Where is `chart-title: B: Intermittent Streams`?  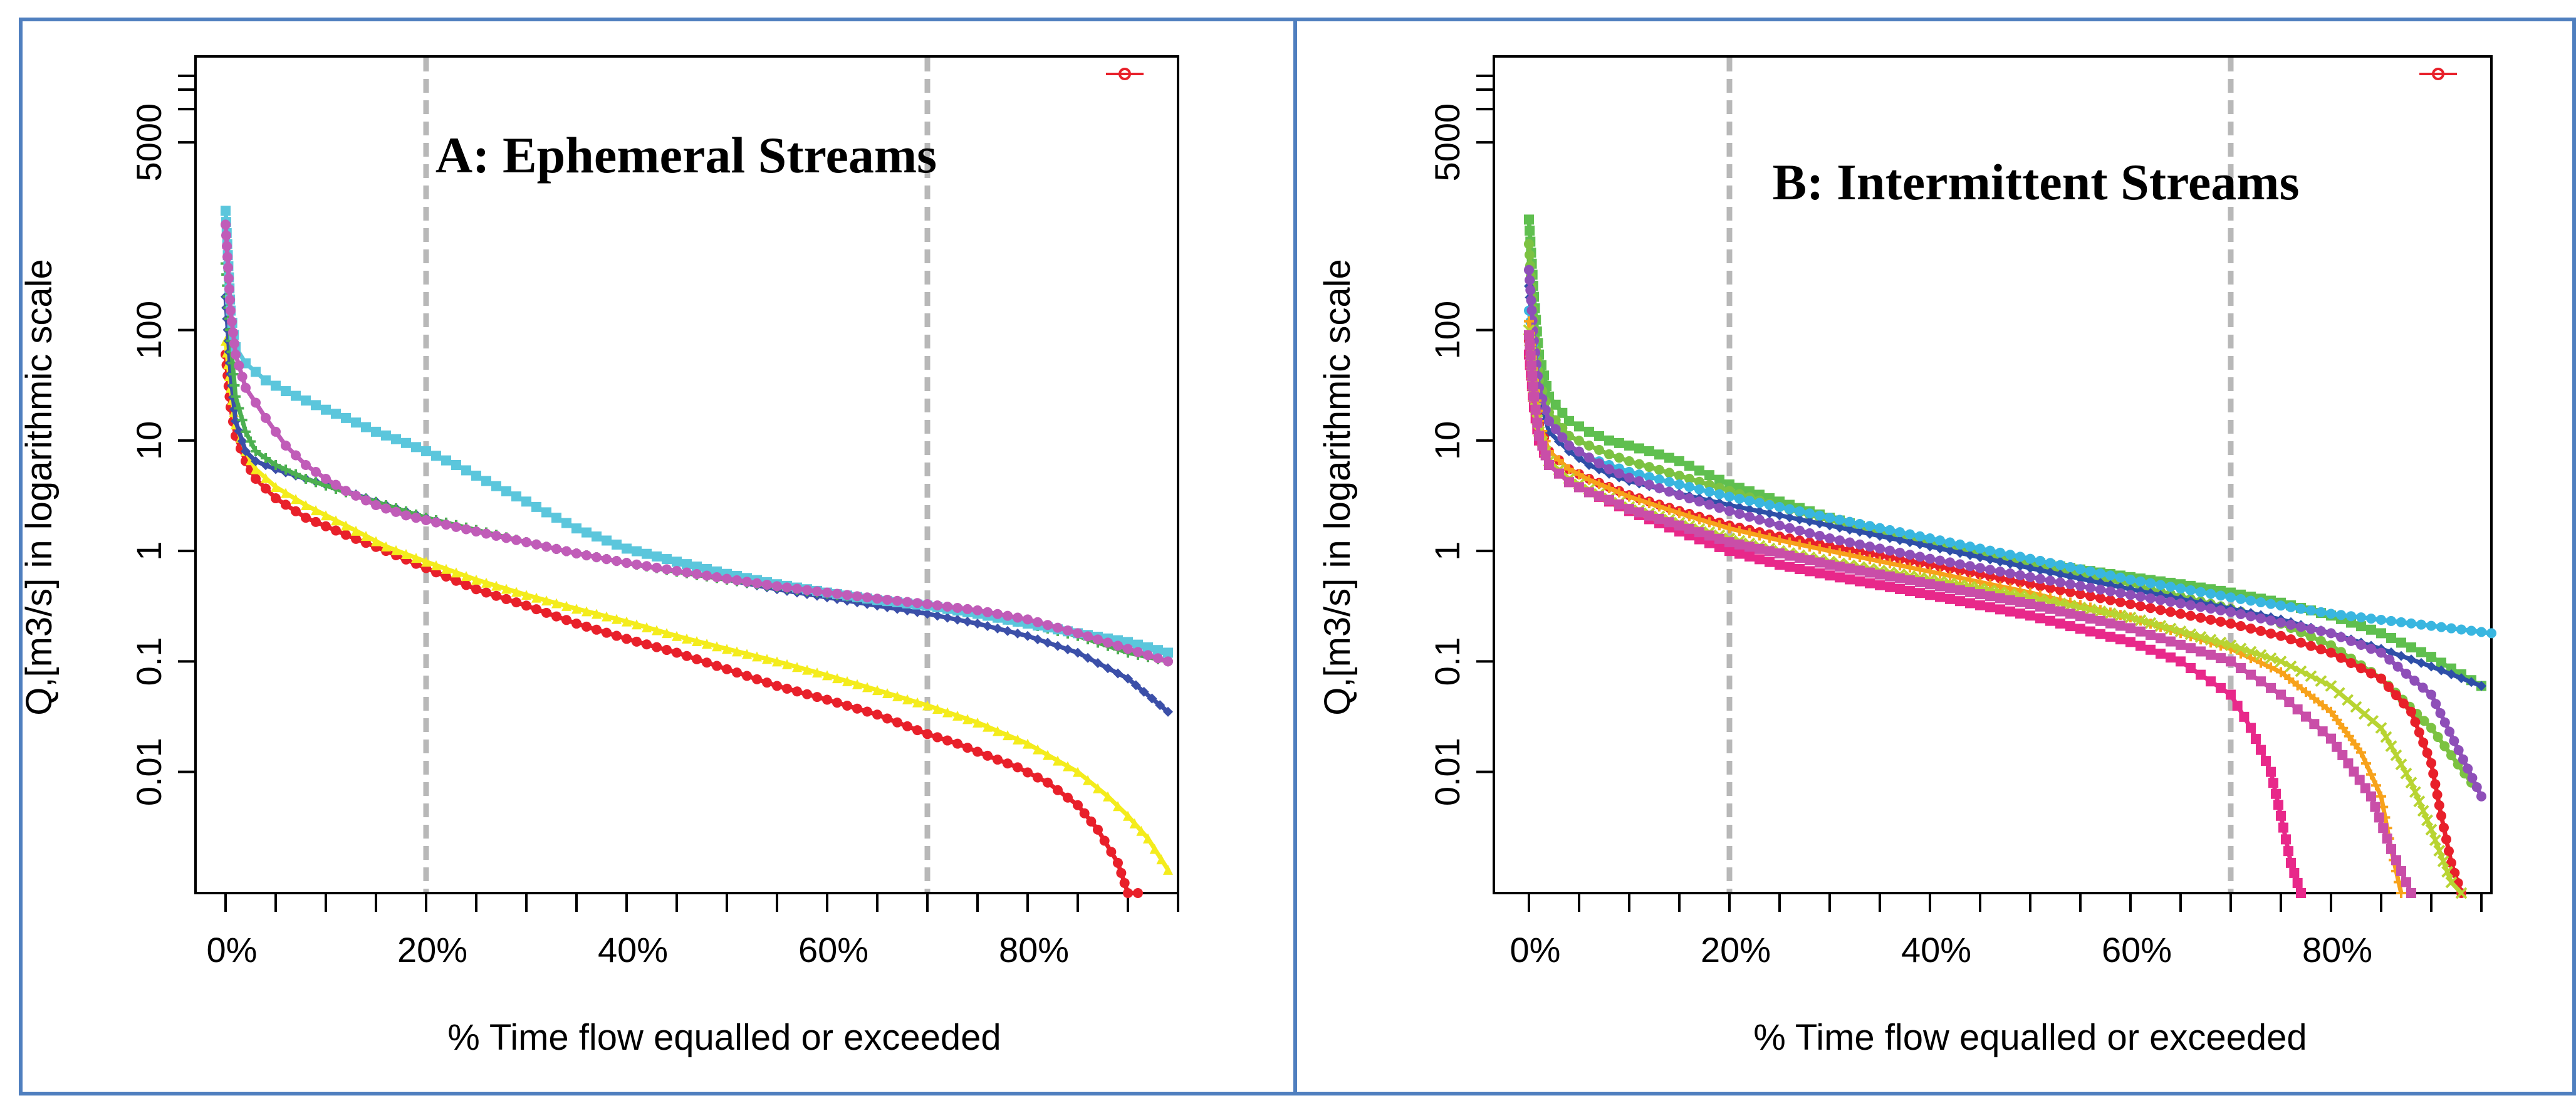 chart-title: B: Intermittent Streams is located at coordinates (2035, 182).